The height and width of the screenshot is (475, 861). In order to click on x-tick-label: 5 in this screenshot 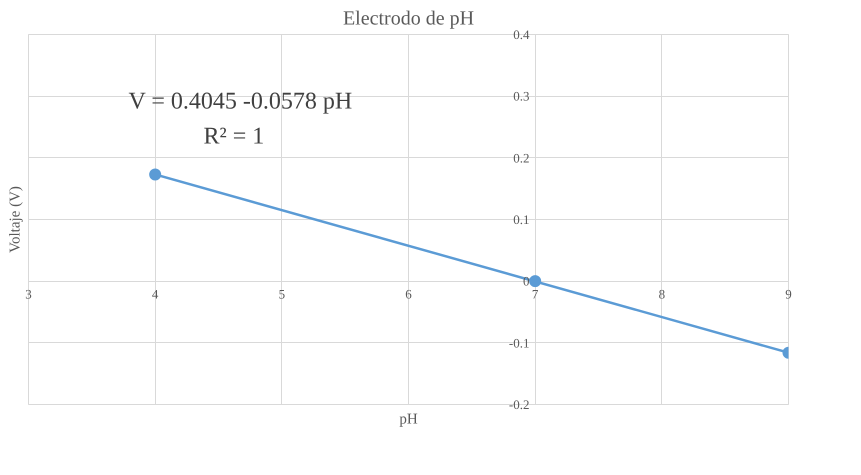, I will do `click(282, 294)`.